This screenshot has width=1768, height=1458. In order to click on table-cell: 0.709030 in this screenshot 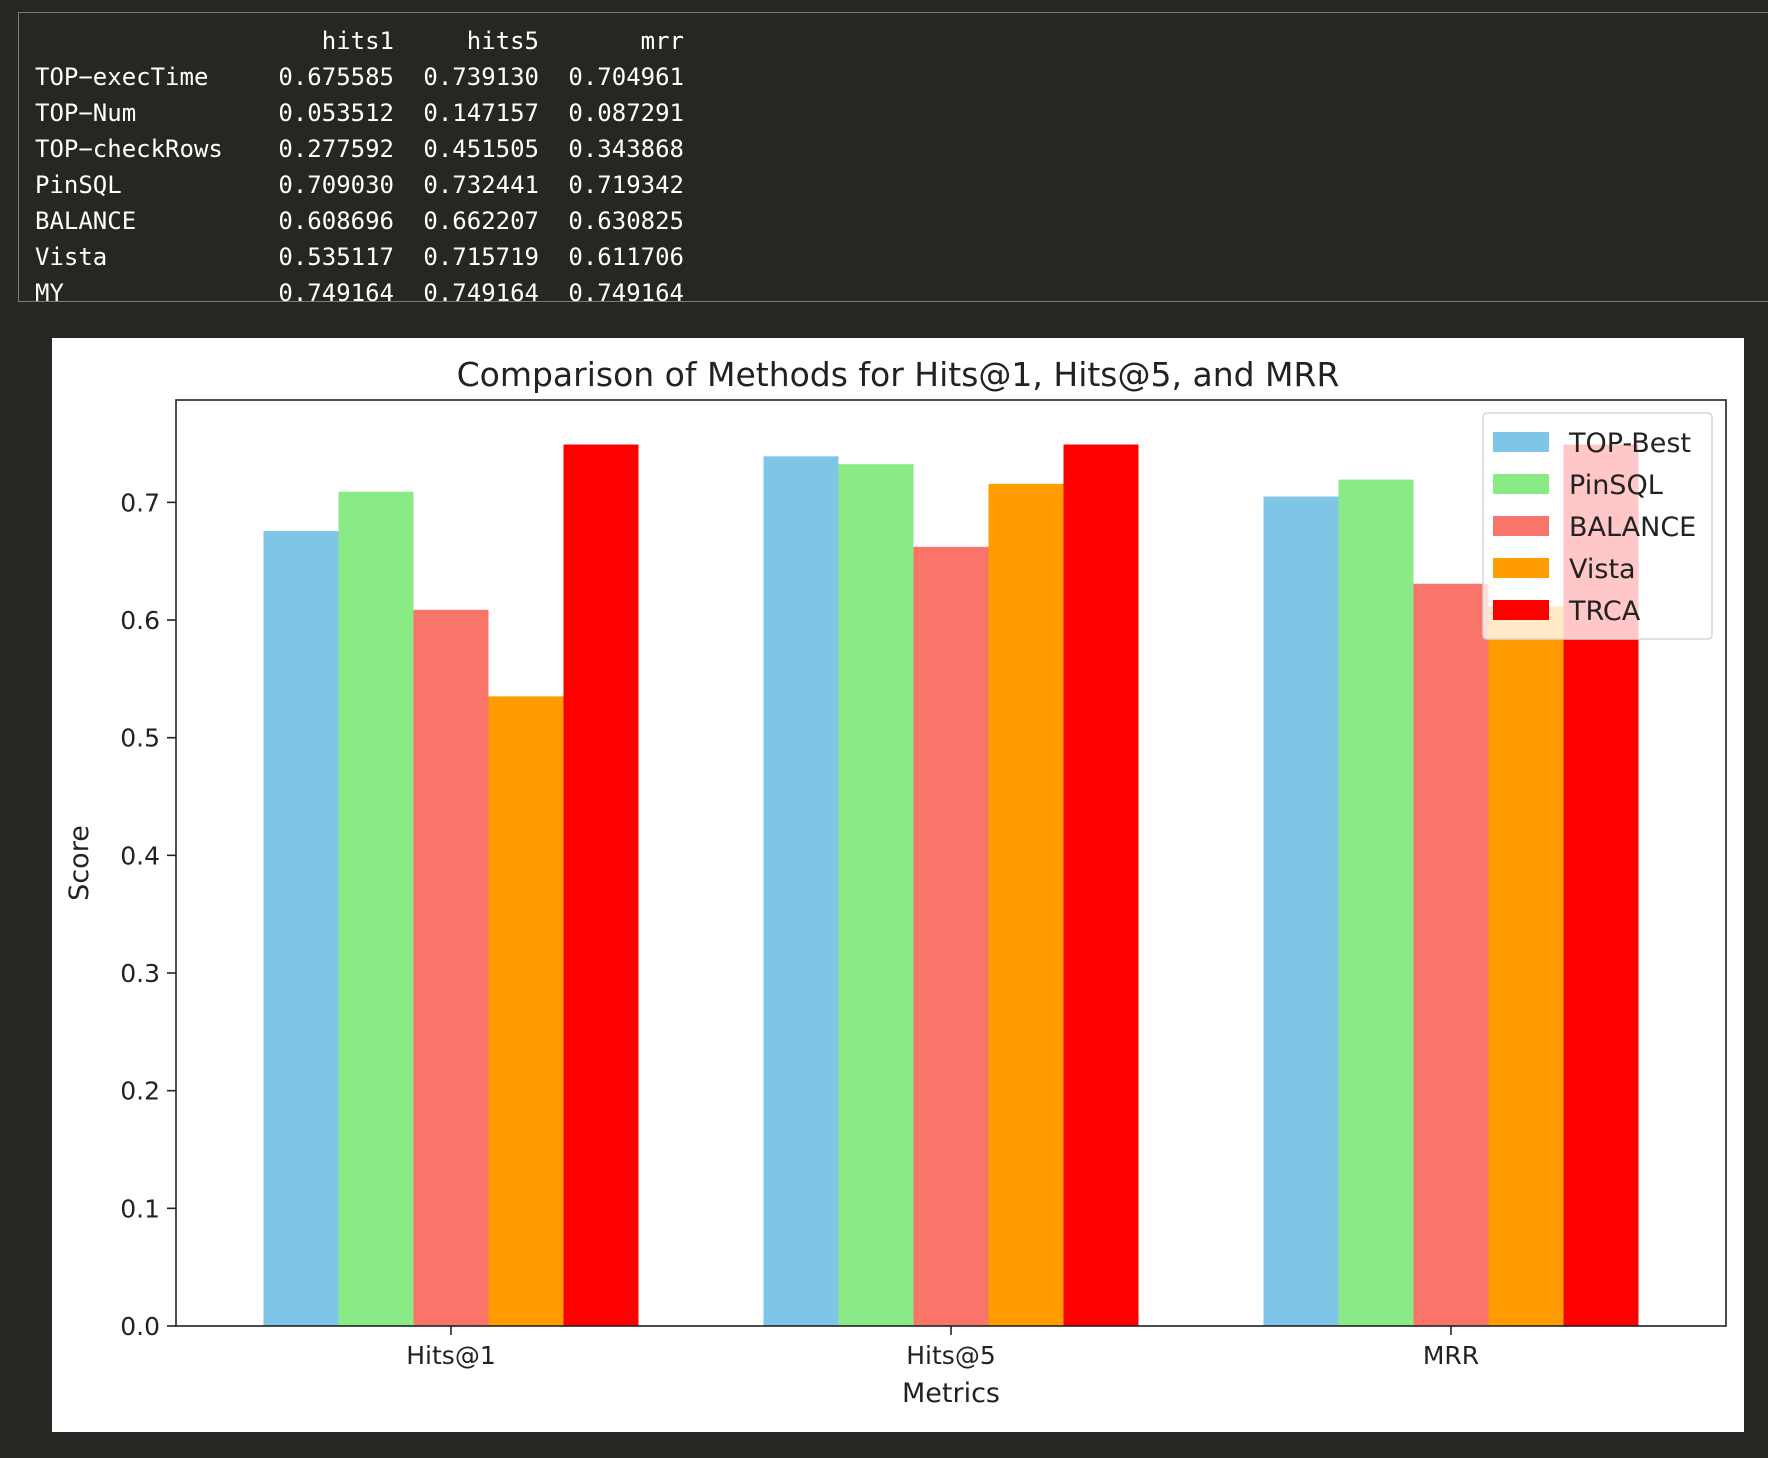, I will do `click(321, 185)`.